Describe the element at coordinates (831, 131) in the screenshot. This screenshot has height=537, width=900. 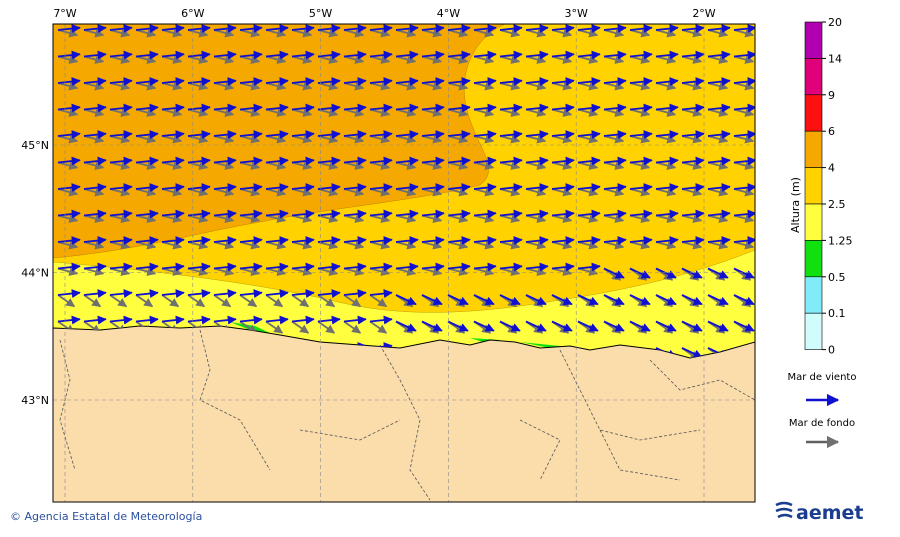
I see `colorbar-label: 6` at that location.